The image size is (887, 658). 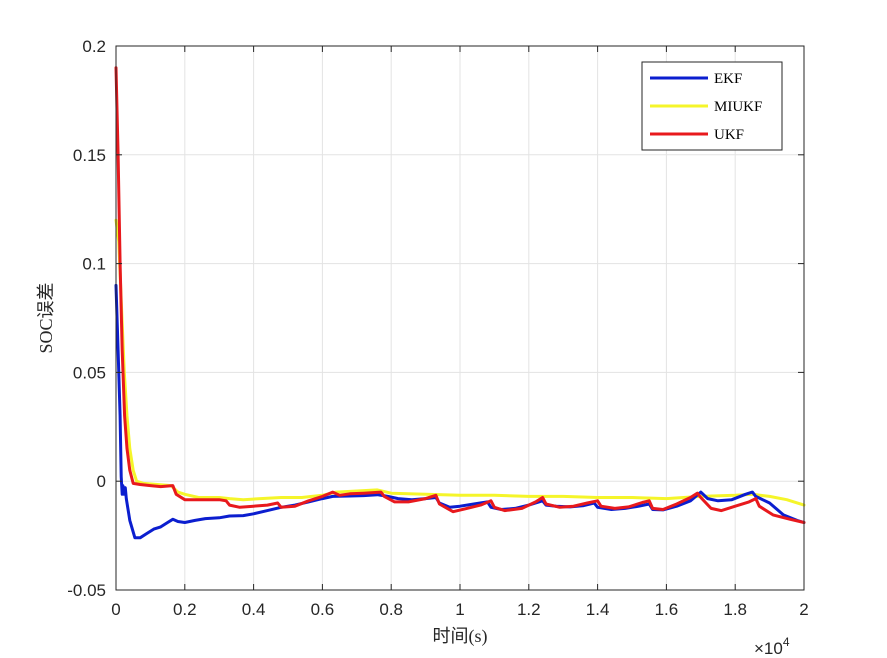 What do you see at coordinates (529, 609) in the screenshot?
I see `x-tick-label: 1.2` at bounding box center [529, 609].